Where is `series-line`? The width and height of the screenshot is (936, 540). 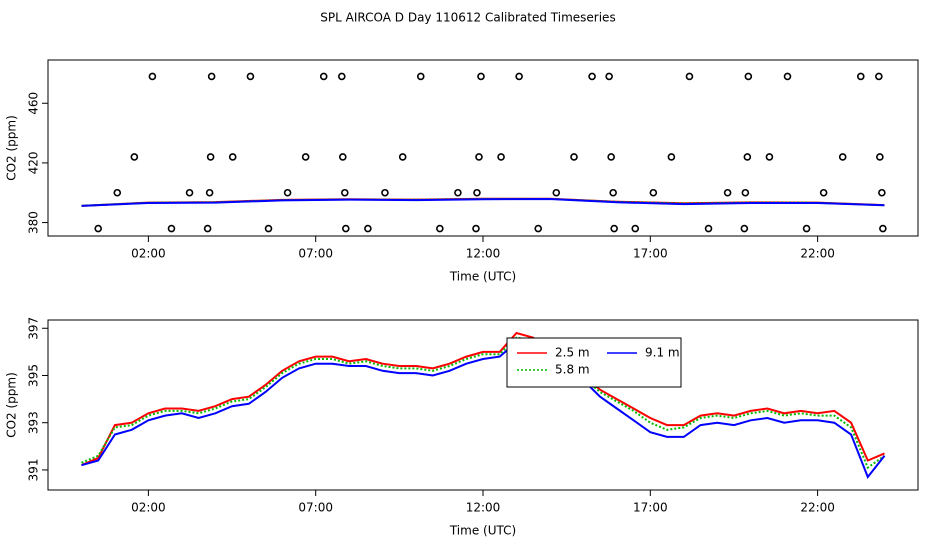
series-line is located at coordinates (483, 202).